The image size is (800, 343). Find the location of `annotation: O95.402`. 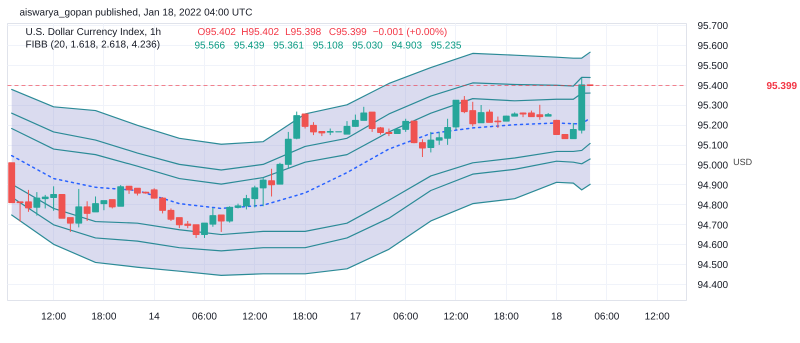

annotation: O95.402 is located at coordinates (217, 32).